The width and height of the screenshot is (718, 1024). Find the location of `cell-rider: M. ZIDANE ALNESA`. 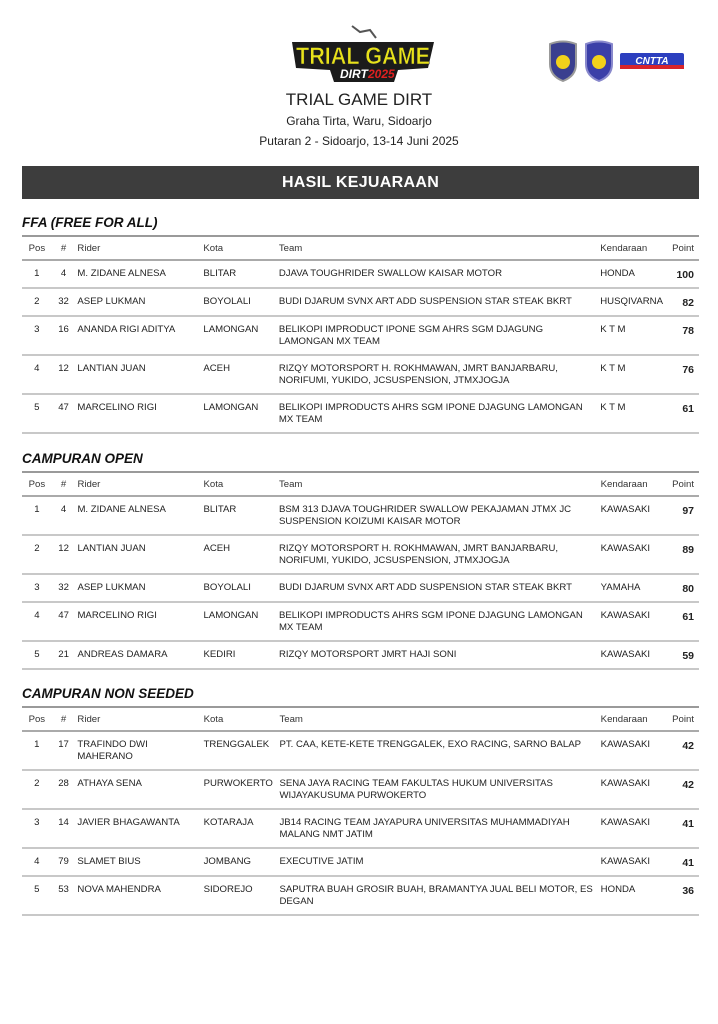

cell-rider: M. ZIDANE ALNESA is located at coordinates (138, 274).